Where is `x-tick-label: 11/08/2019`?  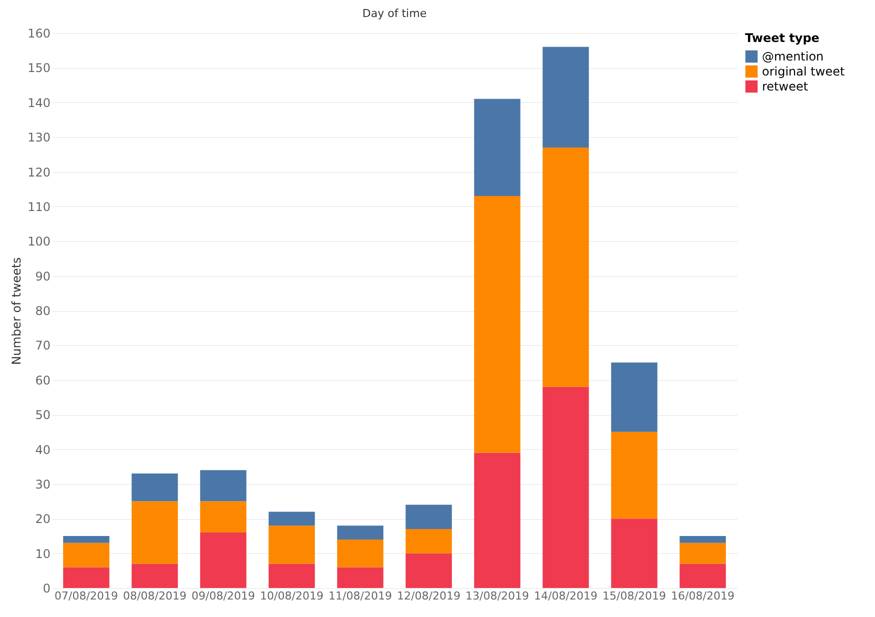
x-tick-label: 11/08/2019 is located at coordinates (360, 596).